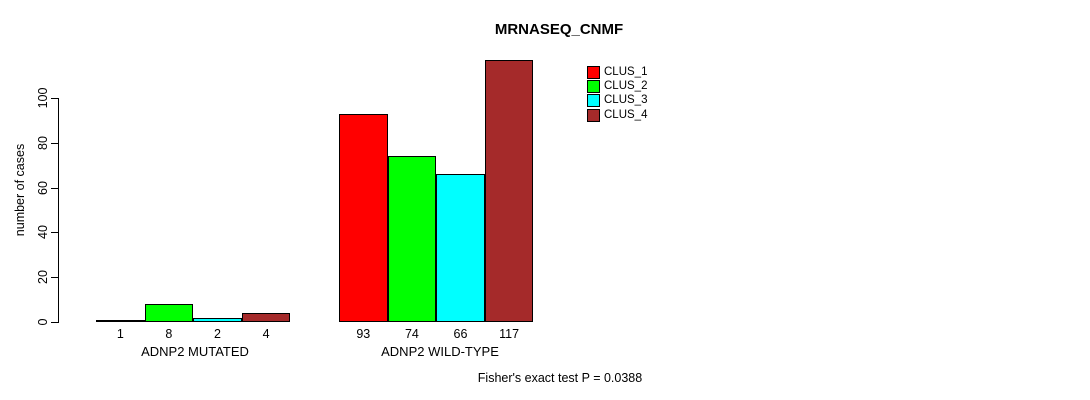 This screenshot has width=1090, height=400. What do you see at coordinates (169, 334) in the screenshot?
I see `bar-value-label: 8` at bounding box center [169, 334].